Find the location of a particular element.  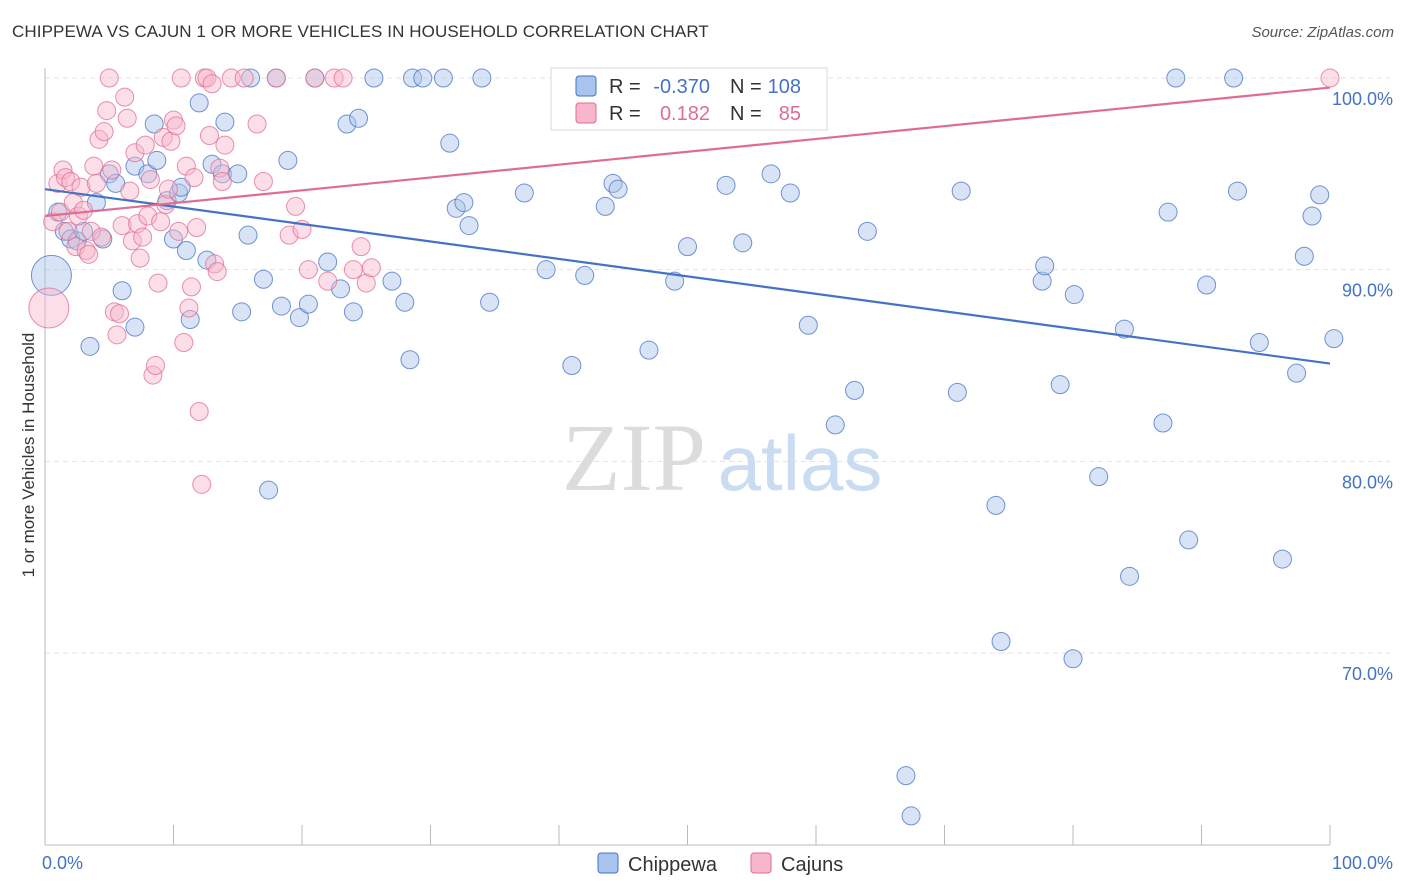

legend-n-value: 85 is located at coordinates (790, 114).